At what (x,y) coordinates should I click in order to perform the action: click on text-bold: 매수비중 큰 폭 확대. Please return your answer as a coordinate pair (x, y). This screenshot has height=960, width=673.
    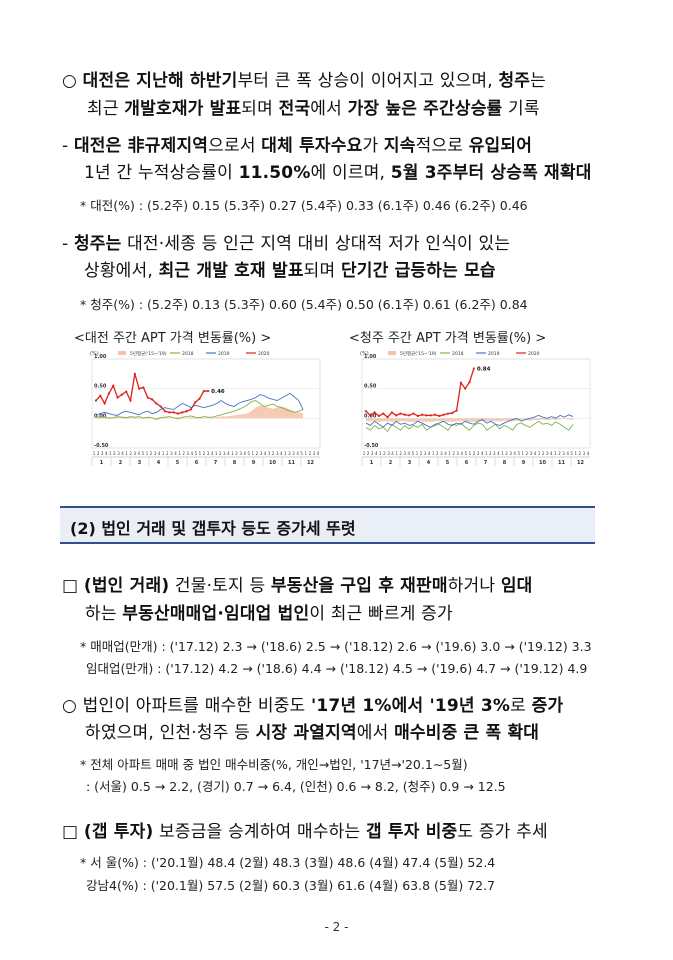
    Looking at the image, I should click on (467, 733).